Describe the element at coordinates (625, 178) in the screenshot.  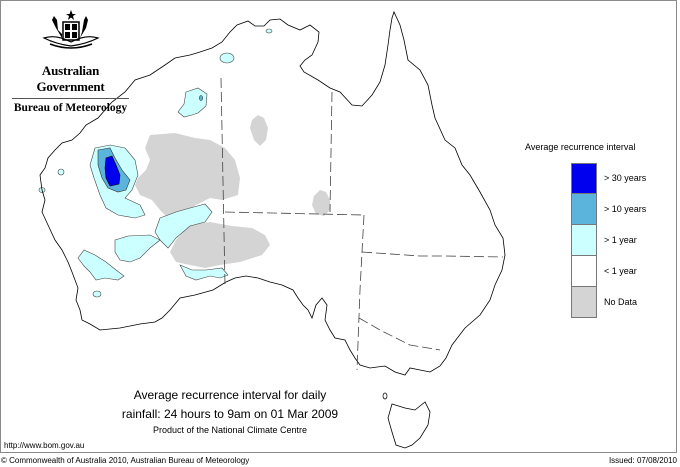
I see `legend-label: > 30 years` at that location.